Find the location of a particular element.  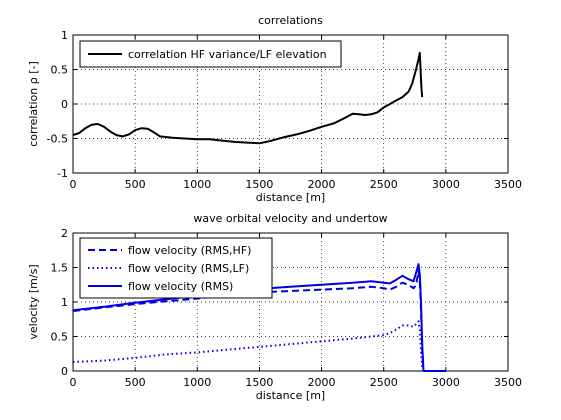

y-tick-label: -1 is located at coordinates (62, 173).